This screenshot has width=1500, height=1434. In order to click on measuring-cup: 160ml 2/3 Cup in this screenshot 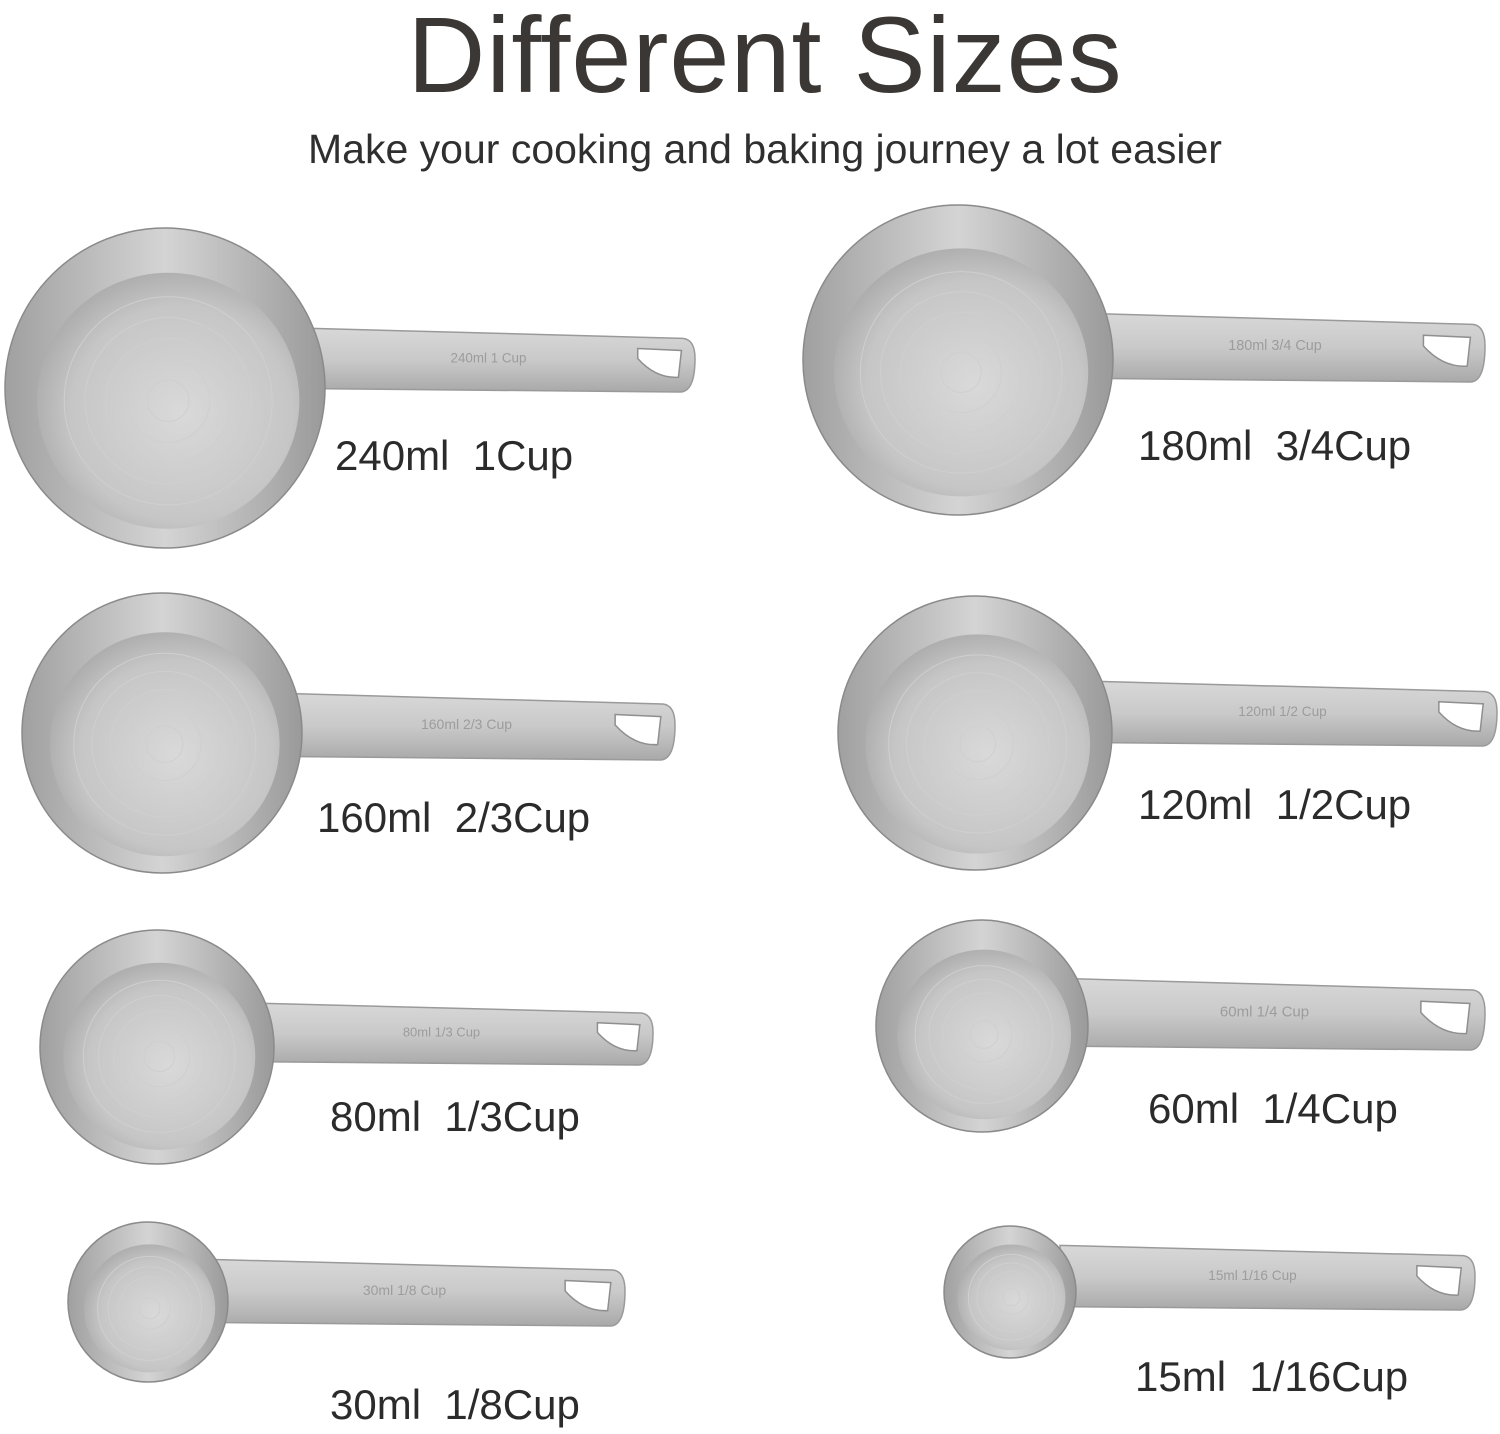, I will do `click(348, 733)`.